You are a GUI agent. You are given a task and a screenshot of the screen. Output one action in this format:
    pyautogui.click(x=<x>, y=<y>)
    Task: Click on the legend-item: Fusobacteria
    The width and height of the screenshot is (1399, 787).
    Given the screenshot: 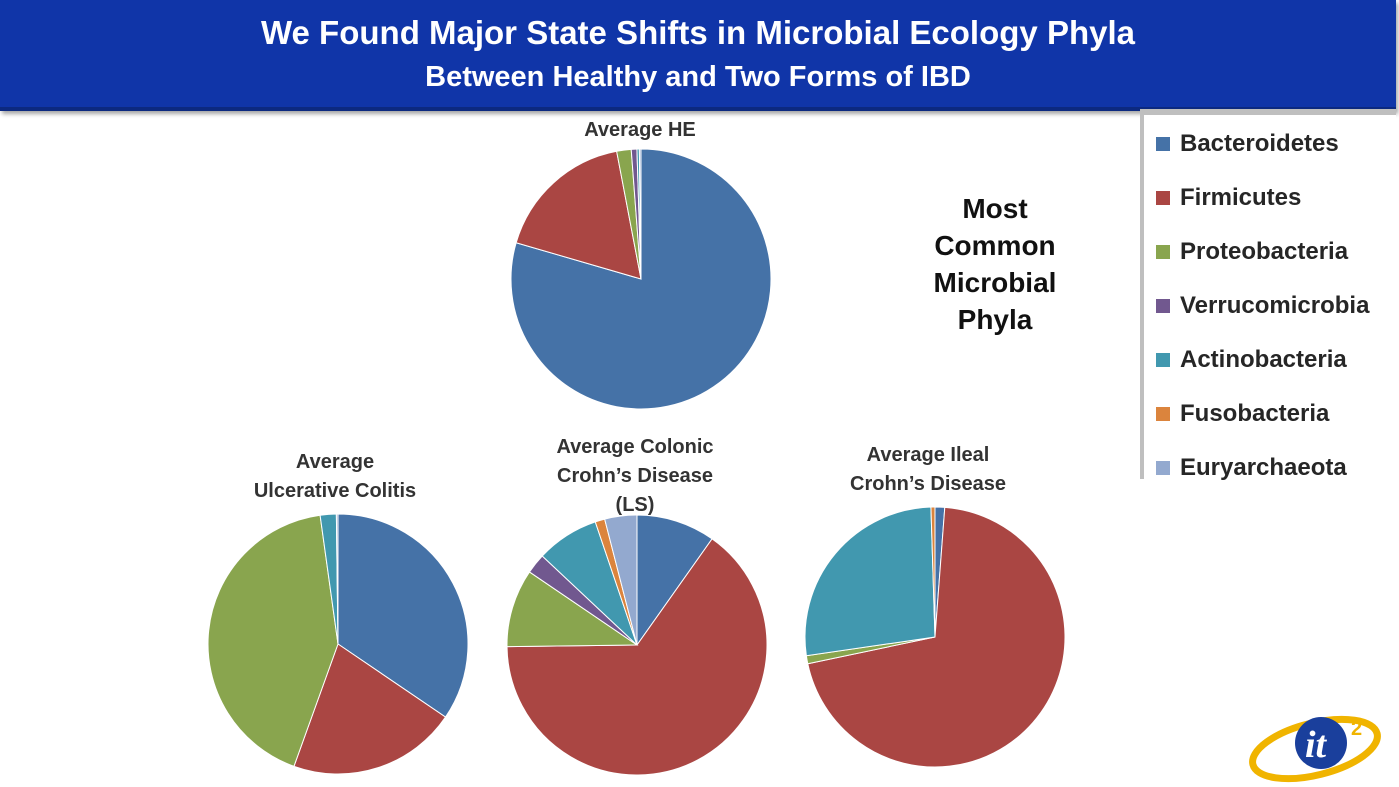 What is the action you would take?
    pyautogui.click(x=1242, y=414)
    